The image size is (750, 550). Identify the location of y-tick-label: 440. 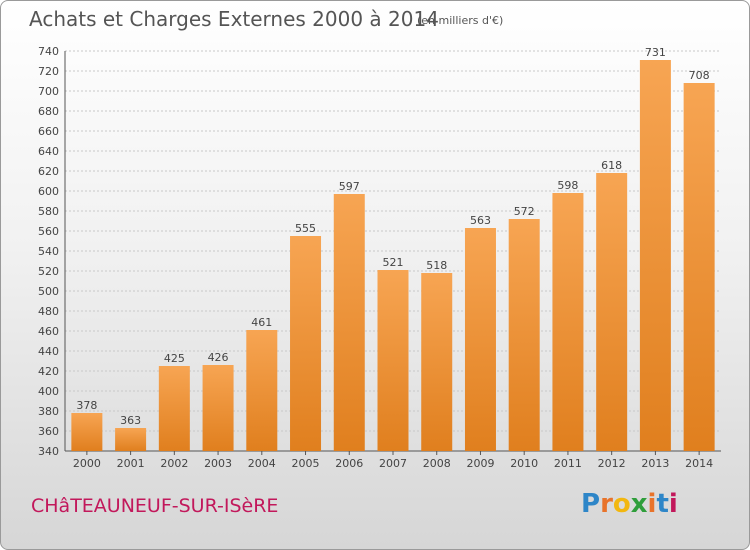
(48, 351).